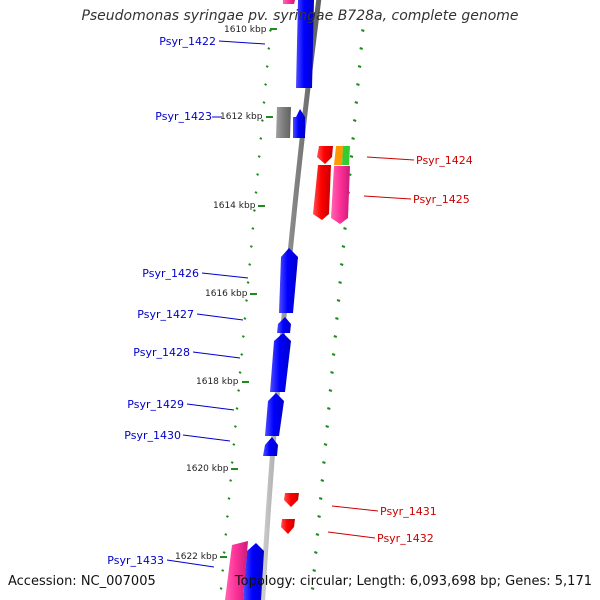 The height and width of the screenshot is (600, 600). I want to click on scale-label: 1616 kbp, so click(226, 294).